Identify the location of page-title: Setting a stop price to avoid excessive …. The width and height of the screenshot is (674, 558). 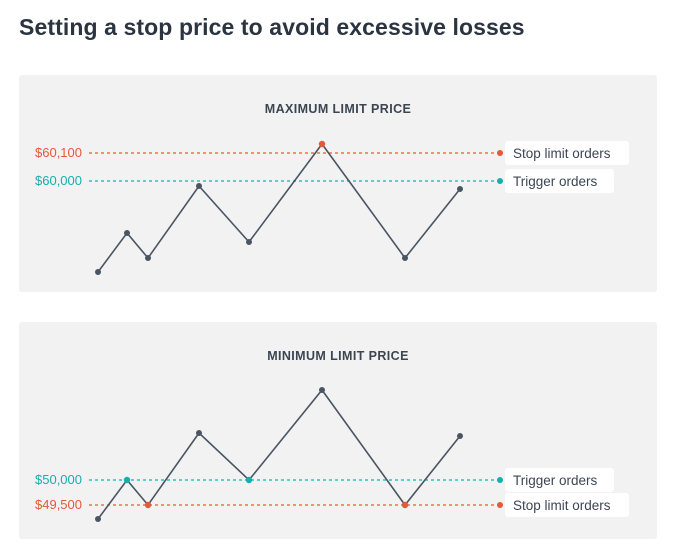
(272, 27).